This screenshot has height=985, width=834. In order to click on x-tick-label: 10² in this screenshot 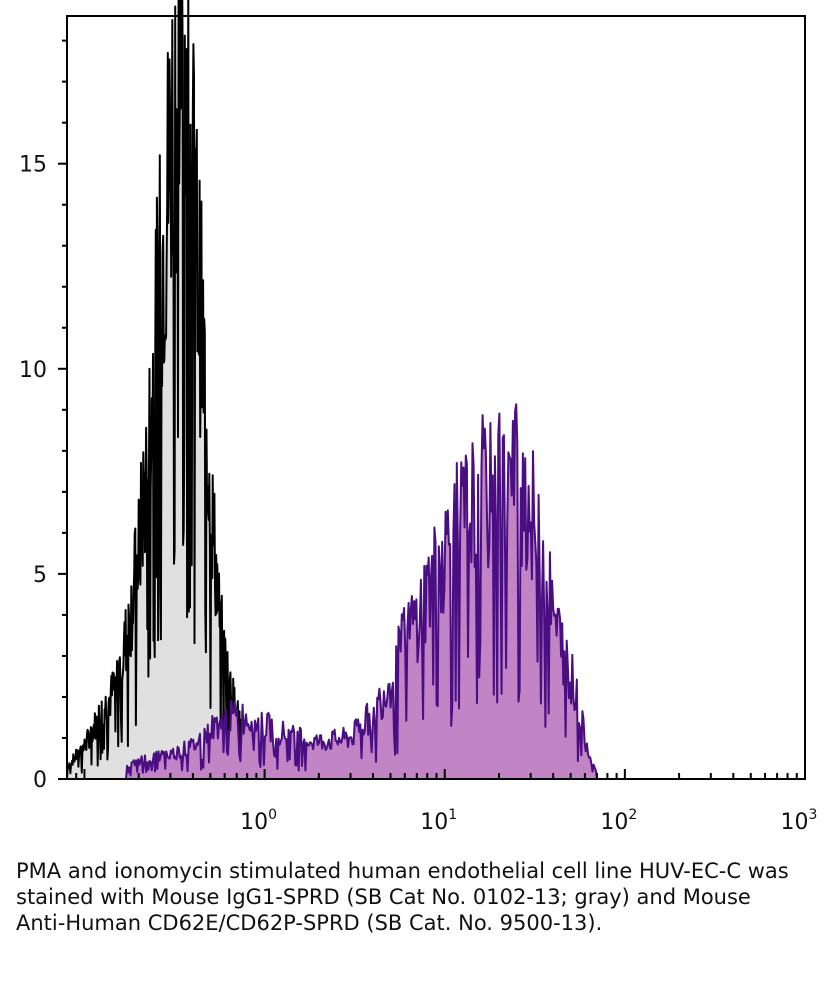, I will do `click(618, 821)`.